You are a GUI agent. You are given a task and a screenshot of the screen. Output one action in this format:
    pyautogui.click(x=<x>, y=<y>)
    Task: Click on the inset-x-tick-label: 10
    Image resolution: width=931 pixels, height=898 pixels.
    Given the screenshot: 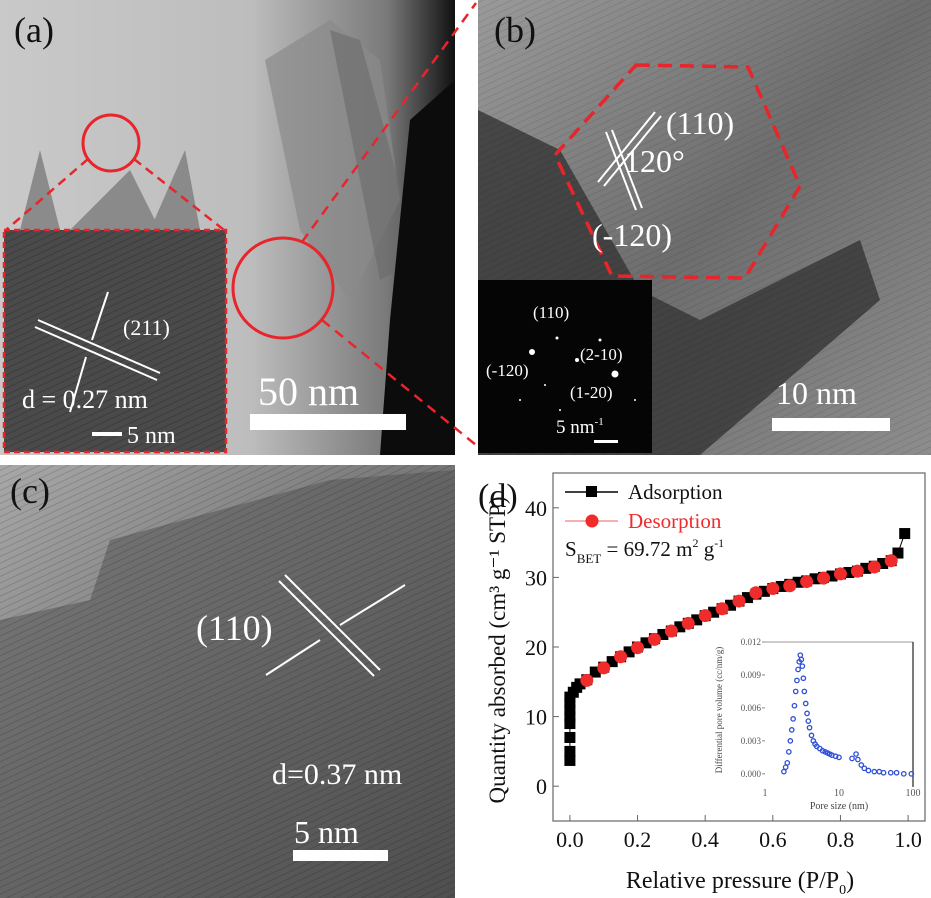 What is the action you would take?
    pyautogui.click(x=839, y=793)
    